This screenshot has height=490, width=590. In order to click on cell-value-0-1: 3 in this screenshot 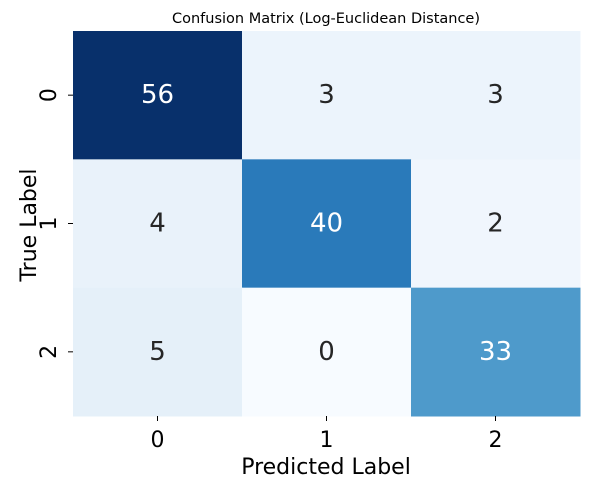, I will do `click(326, 95)`.